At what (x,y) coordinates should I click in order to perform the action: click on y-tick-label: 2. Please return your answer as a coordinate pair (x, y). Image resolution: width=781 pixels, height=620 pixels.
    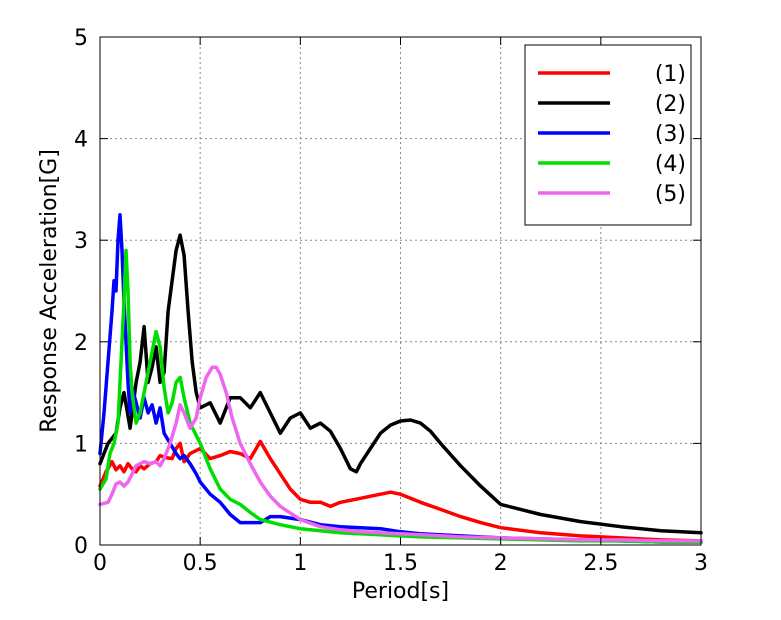
    Looking at the image, I should click on (81, 343).